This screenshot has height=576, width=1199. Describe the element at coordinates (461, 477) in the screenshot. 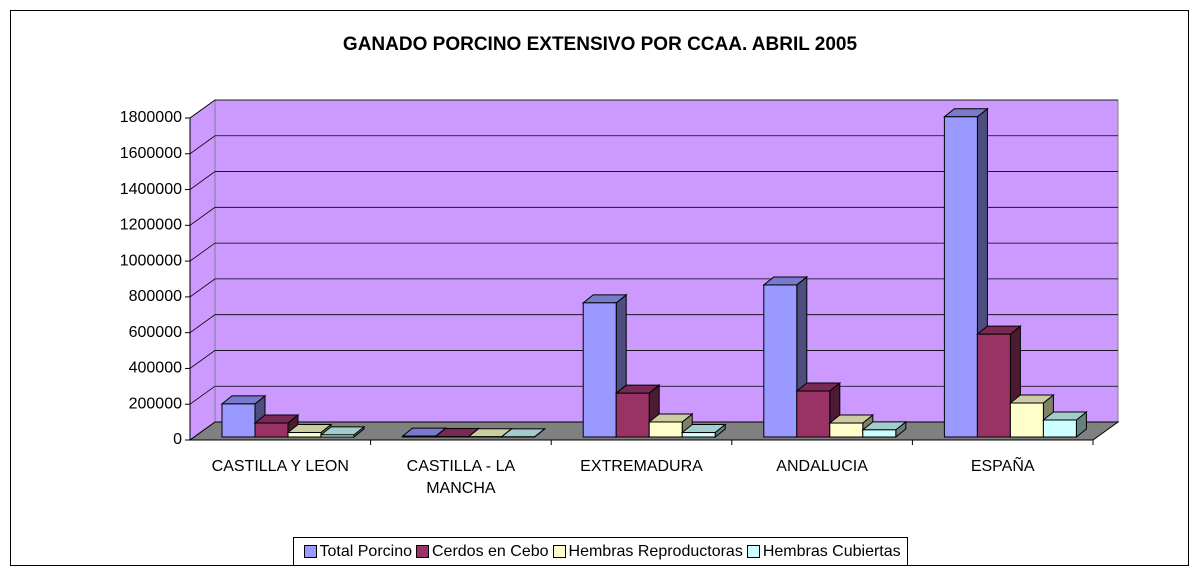

I see `x-tick-label: CASTILLA - LA MANCHA` at that location.